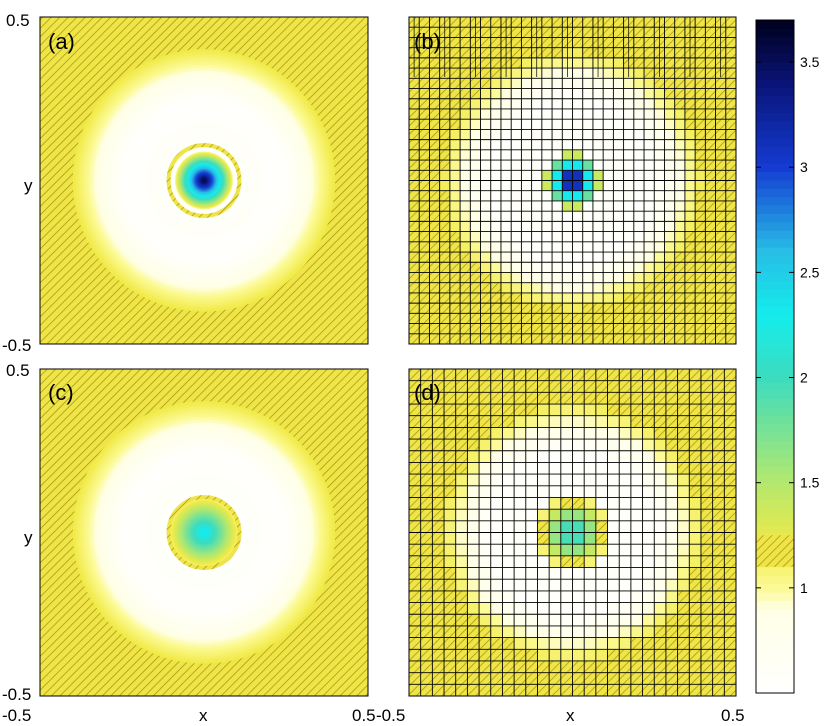 The image size is (830, 726). Describe the element at coordinates (810, 272) in the screenshot. I see `colorbar-tick-label: 2.5` at that location.